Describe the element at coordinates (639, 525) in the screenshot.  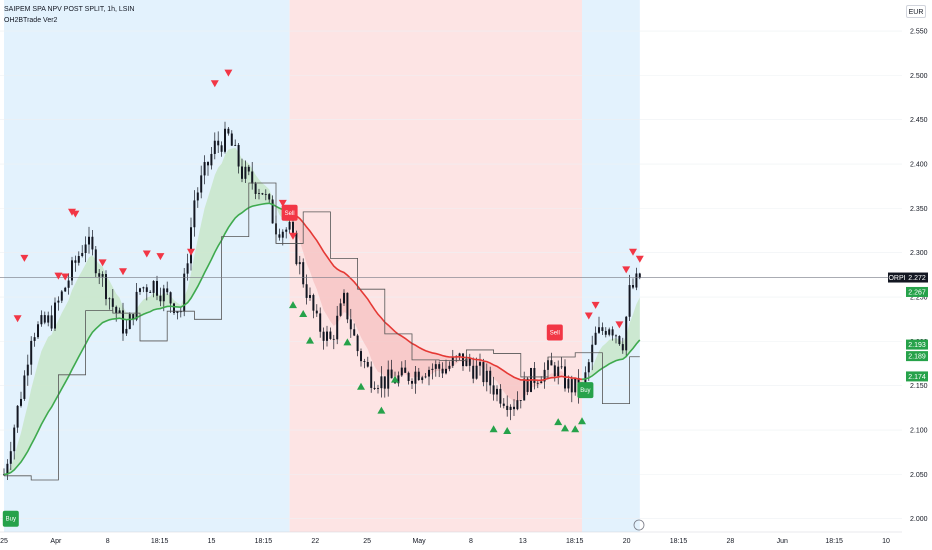
I see `bolt-icon` at that location.